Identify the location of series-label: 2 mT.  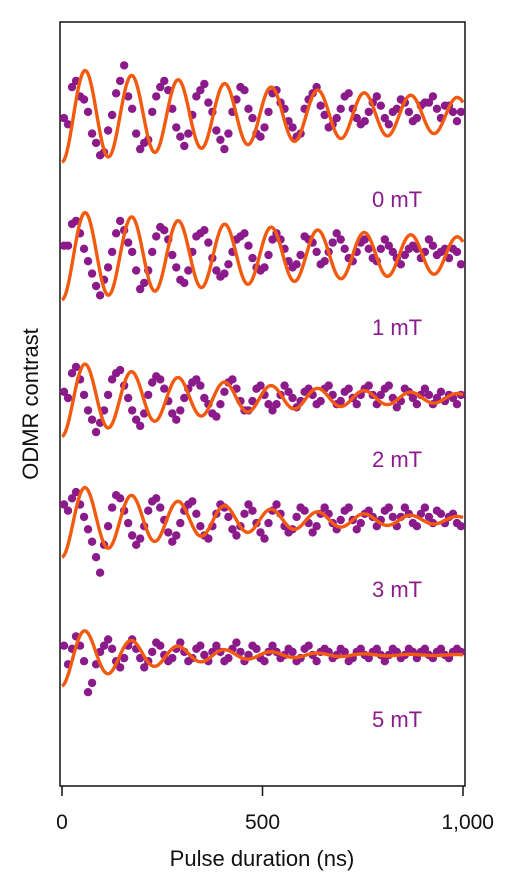
(397, 459).